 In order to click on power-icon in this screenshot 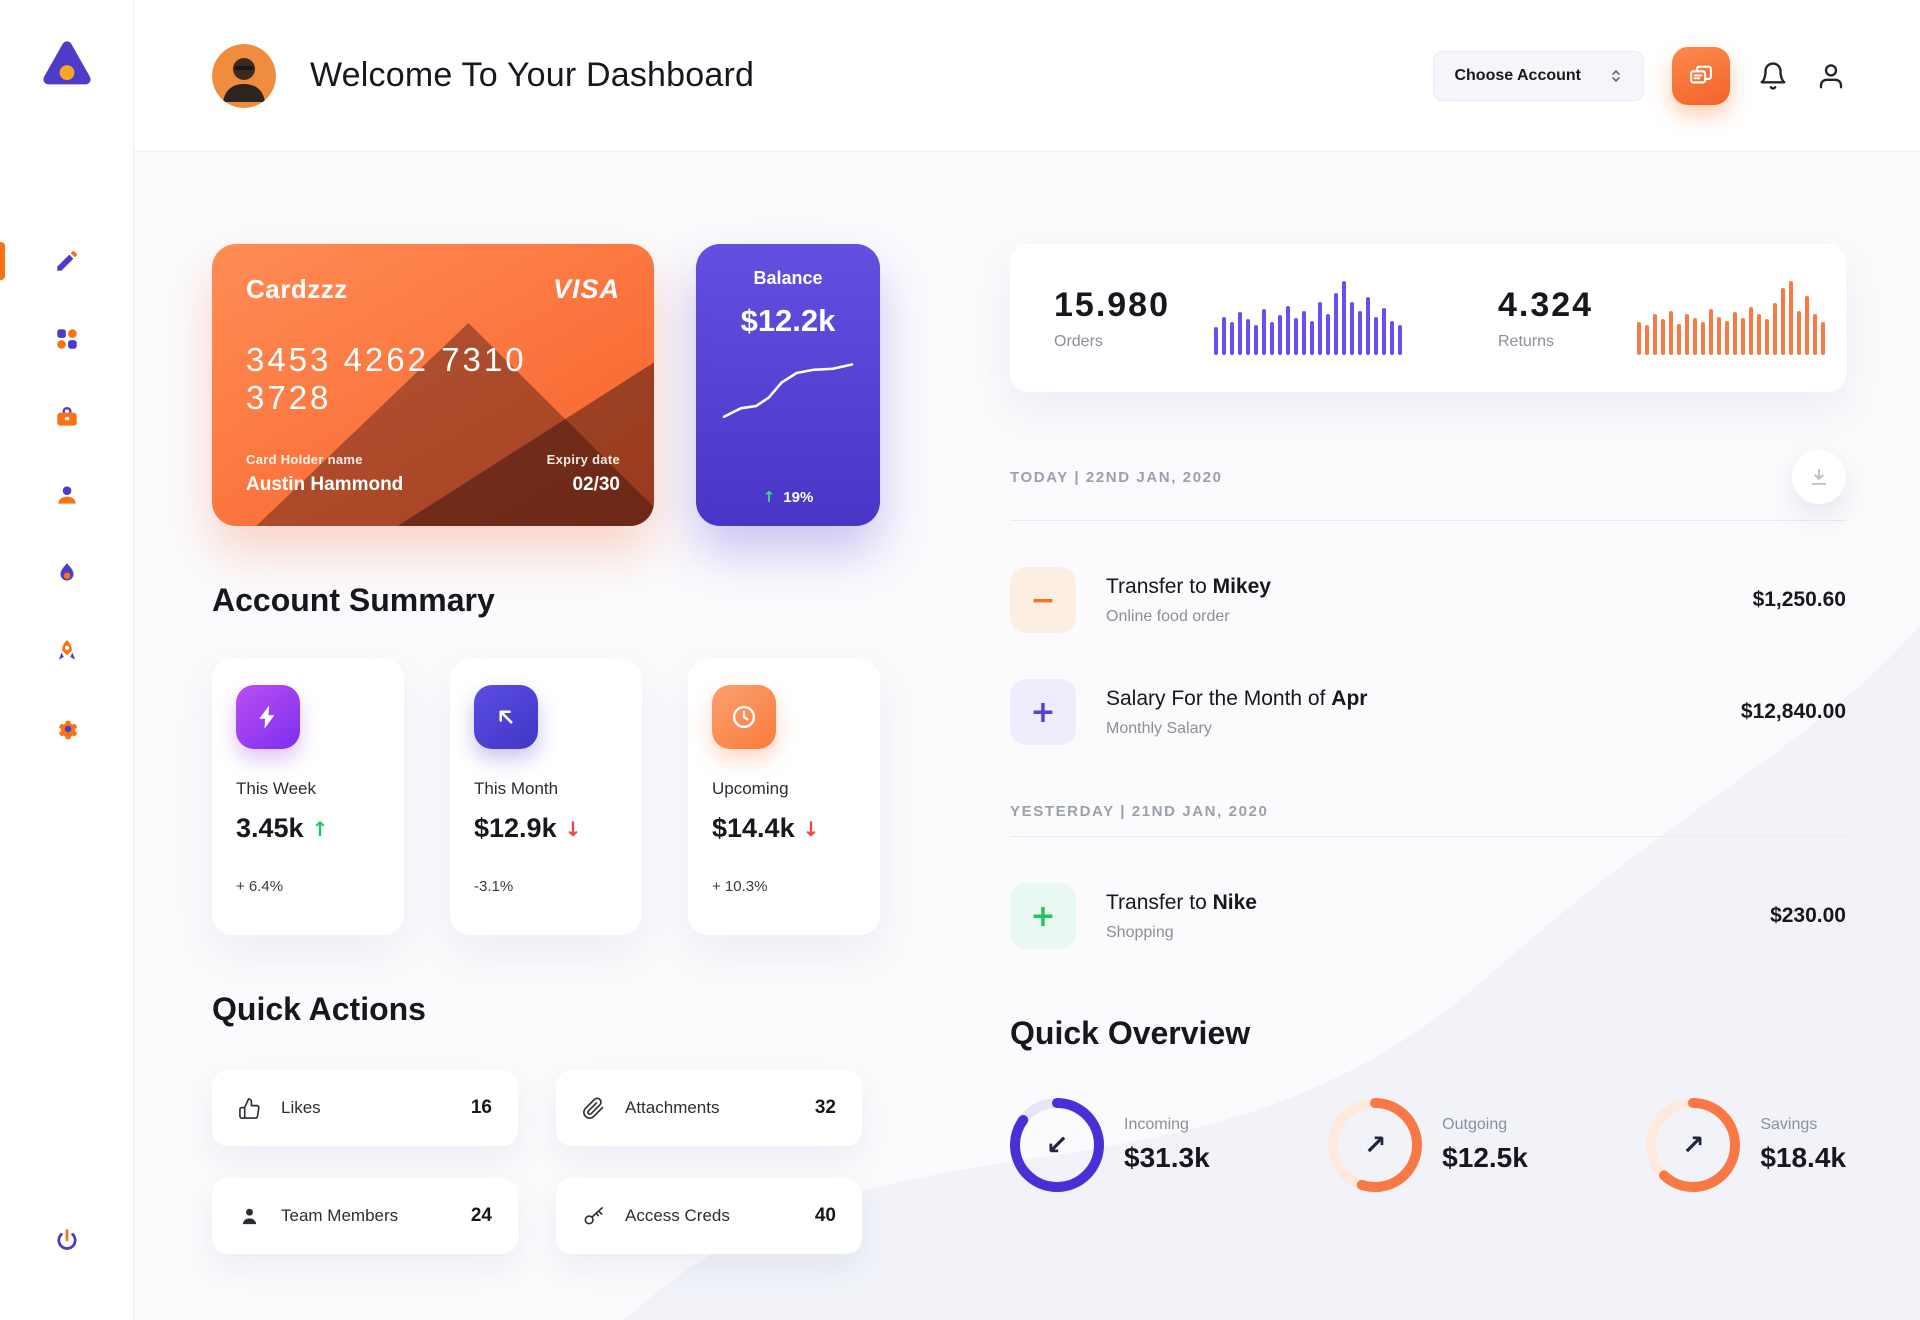, I will do `click(66, 1239)`.